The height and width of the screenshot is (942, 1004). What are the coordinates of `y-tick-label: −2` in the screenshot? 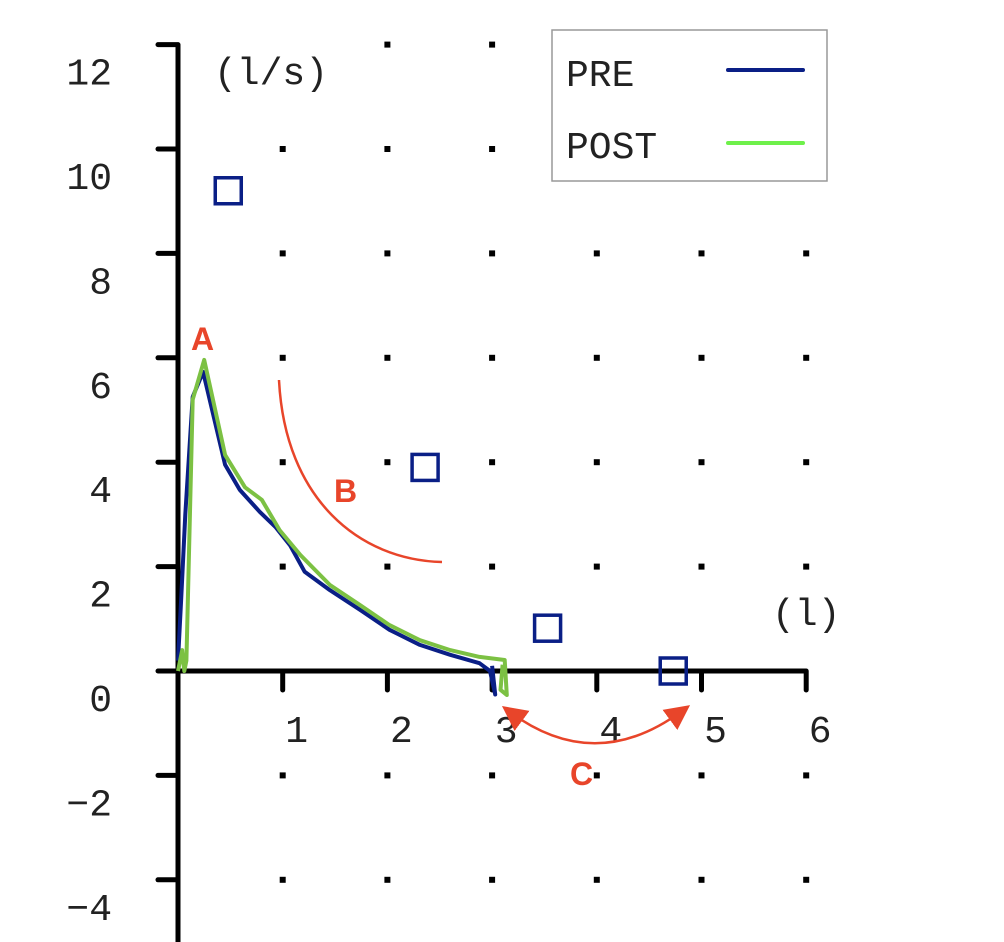 It's located at (89, 805).